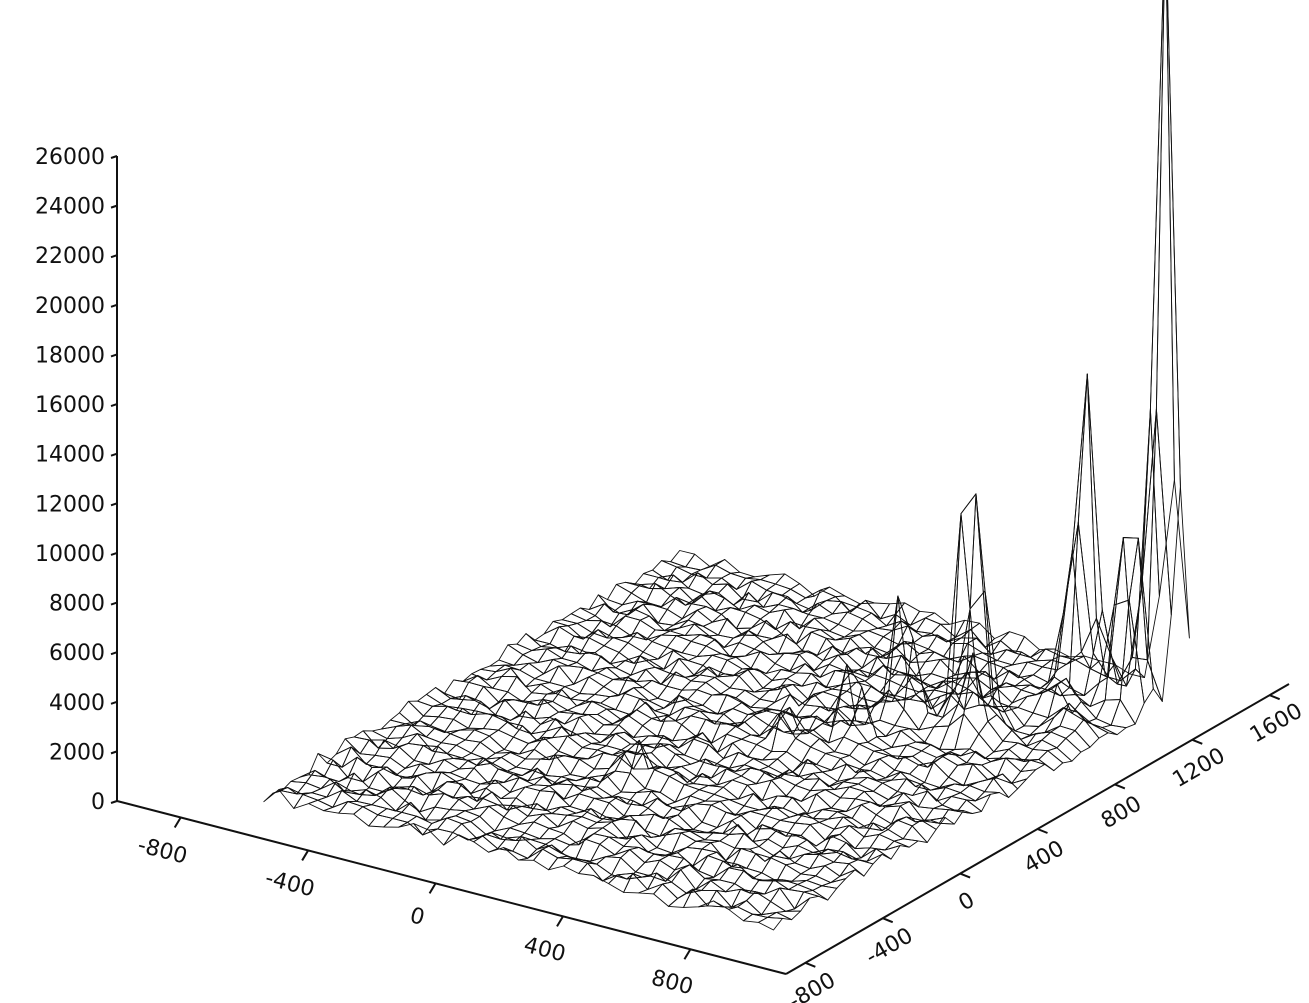 The image size is (1309, 1003). Describe the element at coordinates (1199, 768) in the screenshot. I see `y-tick-label: 1200` at that location.